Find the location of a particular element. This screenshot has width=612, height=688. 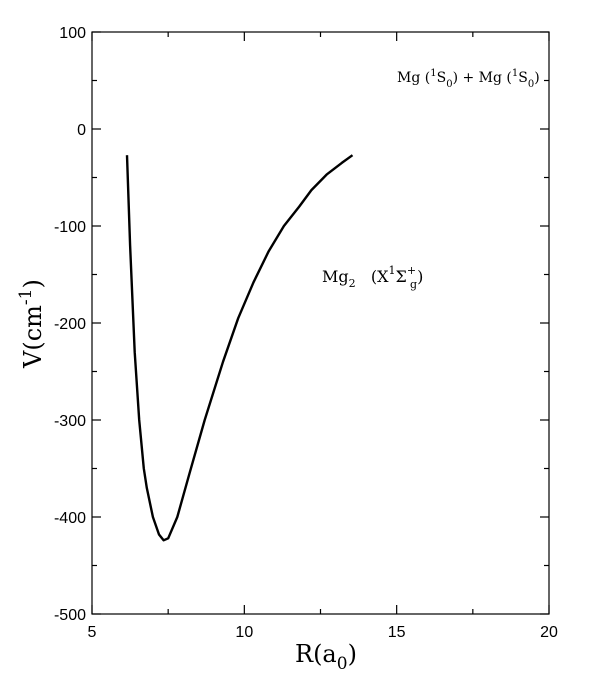

x-tick-label: 10 is located at coordinates (244, 632).